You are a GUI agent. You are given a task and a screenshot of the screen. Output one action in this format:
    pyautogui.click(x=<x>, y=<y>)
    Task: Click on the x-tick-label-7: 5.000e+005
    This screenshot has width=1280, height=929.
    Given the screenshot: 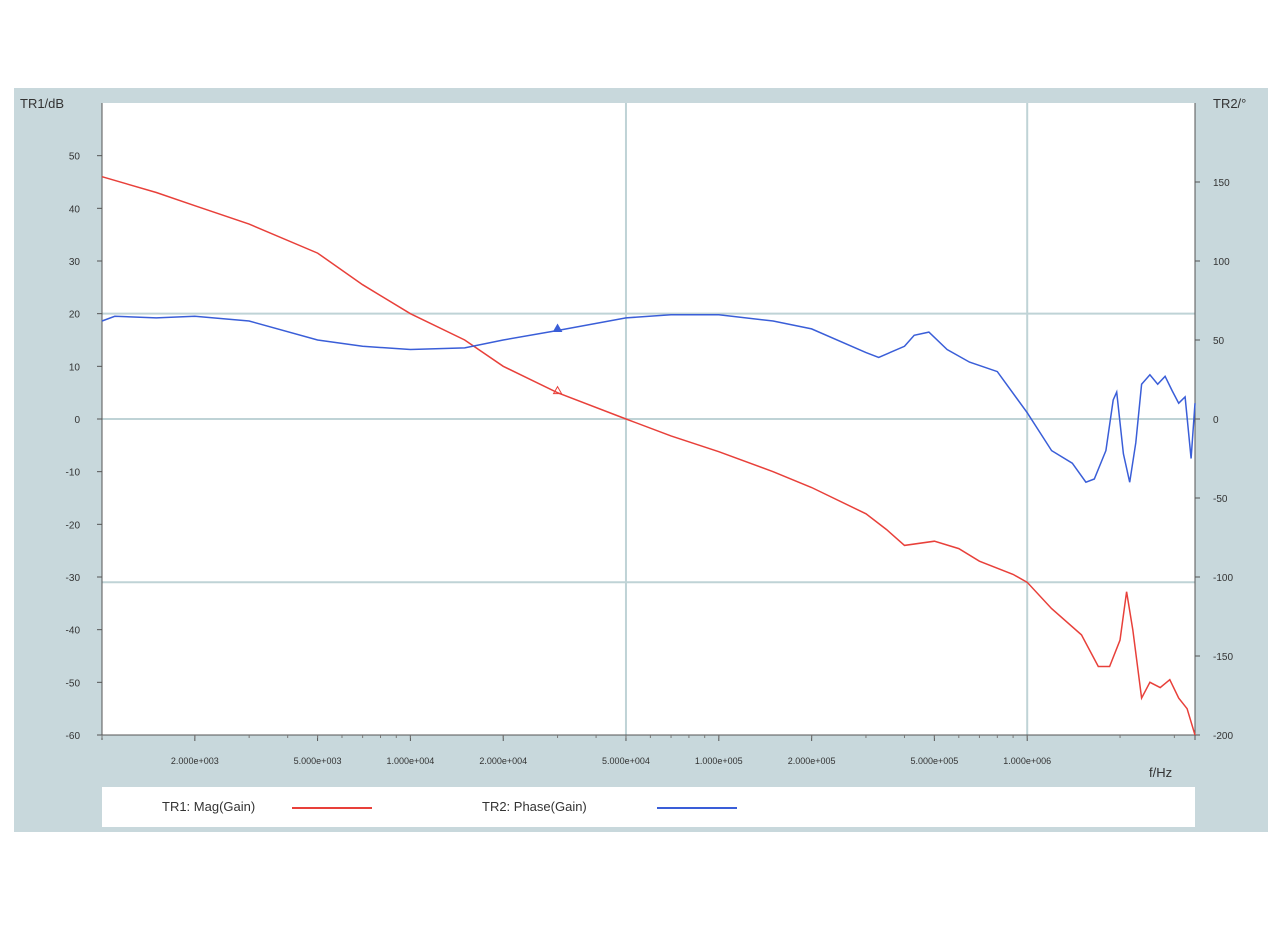 What is the action you would take?
    pyautogui.click(x=934, y=761)
    